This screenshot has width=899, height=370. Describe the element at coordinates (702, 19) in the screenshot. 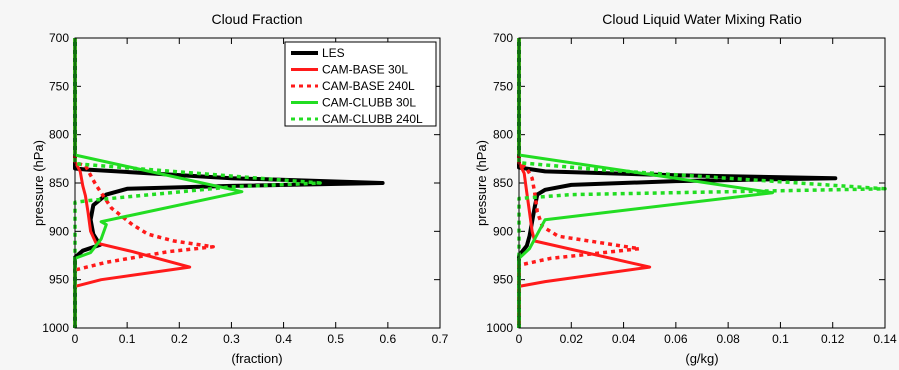

I see `chart-title: Cloud Liquid Water Mixing Ratio` at that location.